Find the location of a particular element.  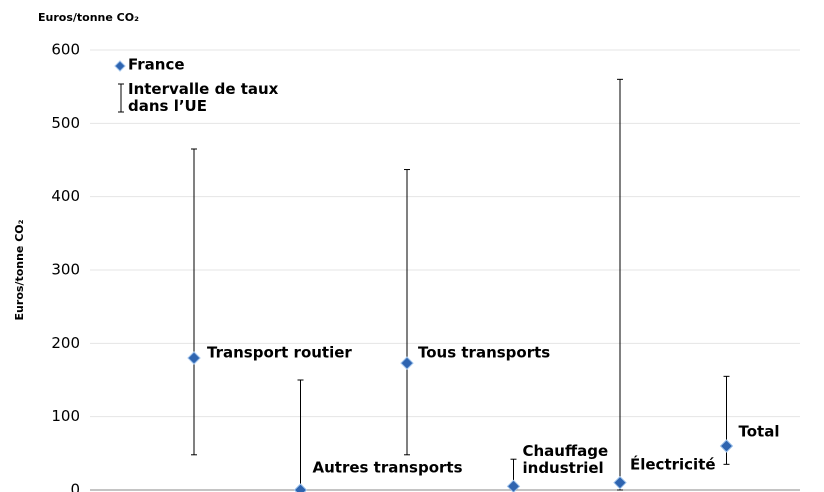

y-tick-label: 200 is located at coordinates (65, 343).